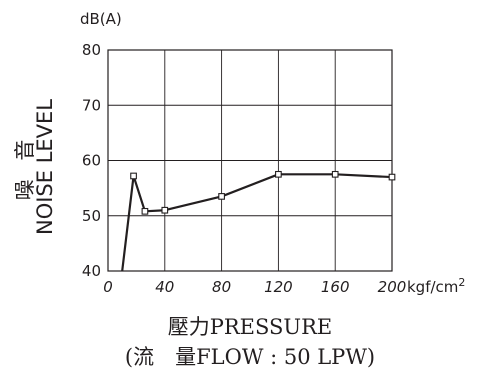  What do you see at coordinates (91, 271) in the screenshot?
I see `y-tick-label-0: 40` at bounding box center [91, 271].